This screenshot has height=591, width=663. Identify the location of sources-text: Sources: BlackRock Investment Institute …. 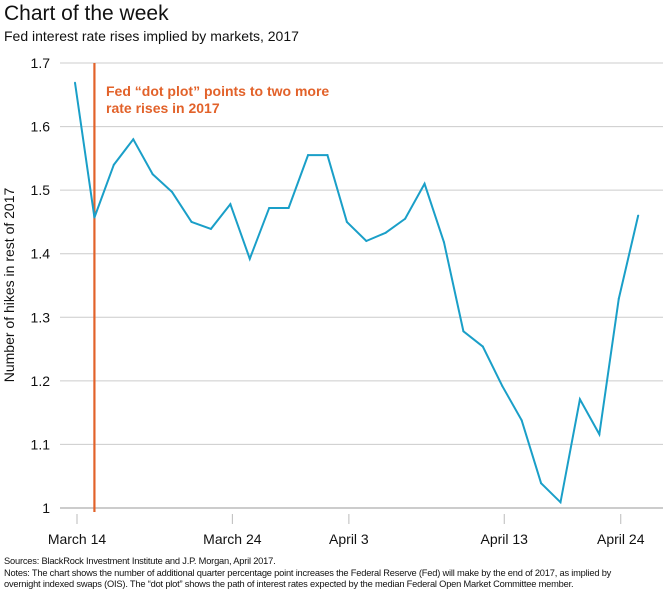
(140, 561).